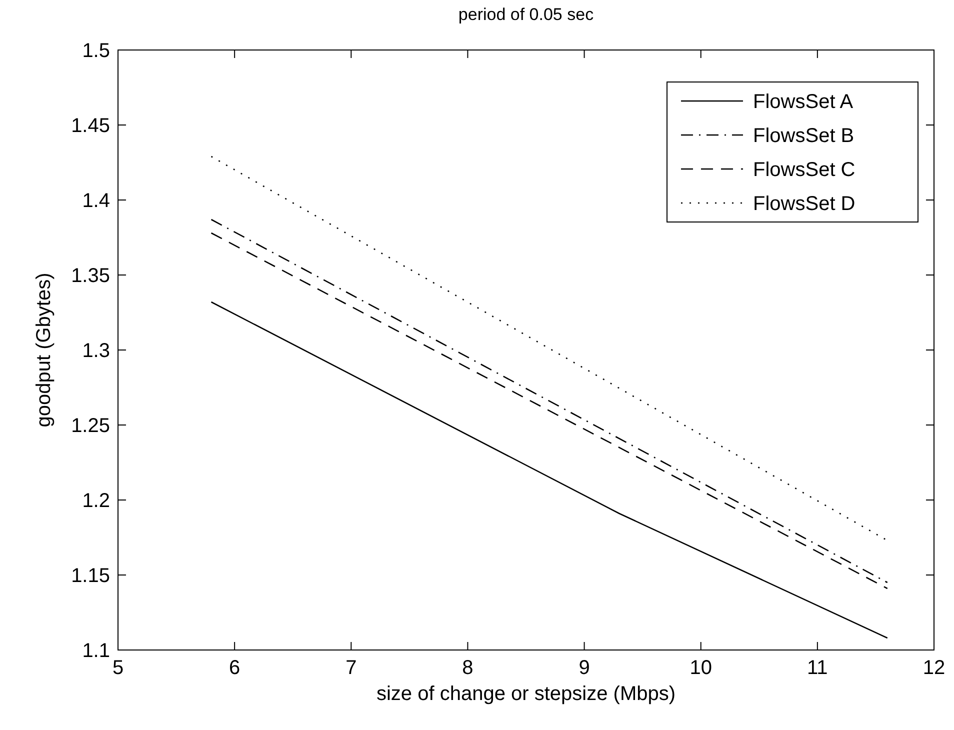 The width and height of the screenshot is (954, 730). What do you see at coordinates (468, 668) in the screenshot?
I see `x-tick-label: 8` at bounding box center [468, 668].